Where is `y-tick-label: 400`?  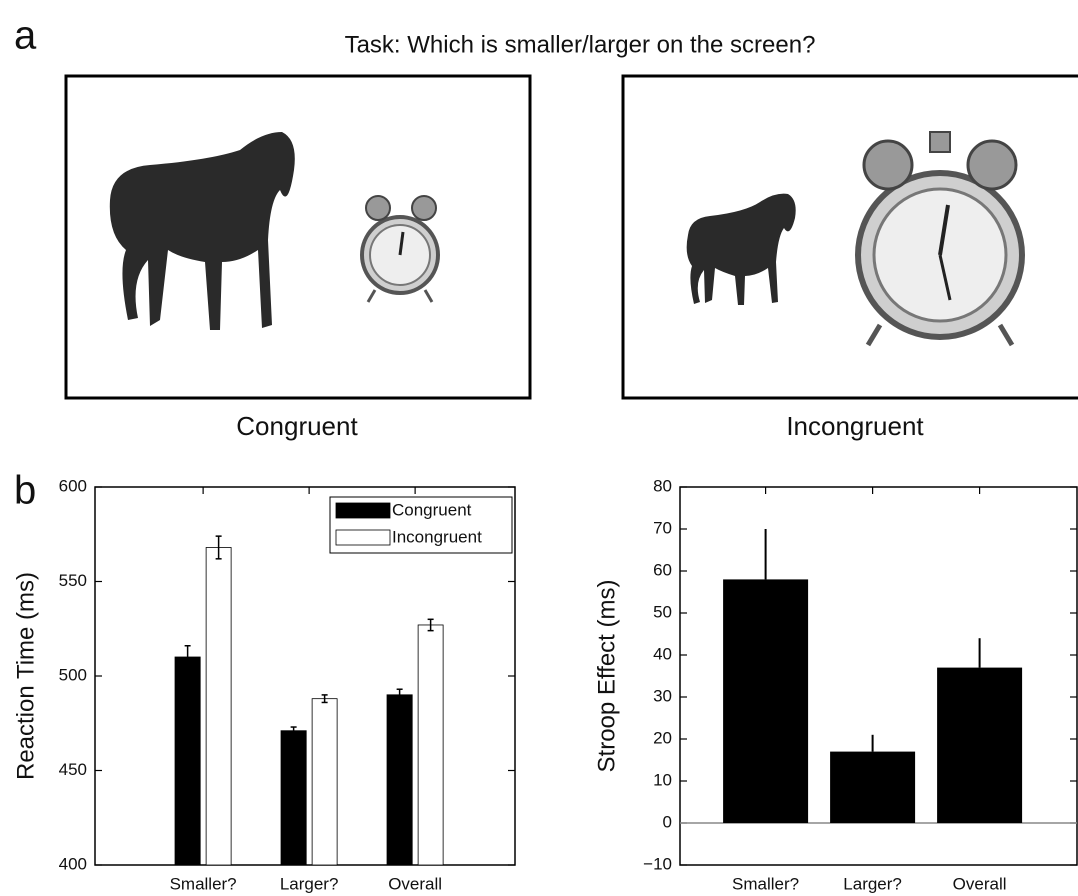
y-tick-label: 400 is located at coordinates (73, 863).